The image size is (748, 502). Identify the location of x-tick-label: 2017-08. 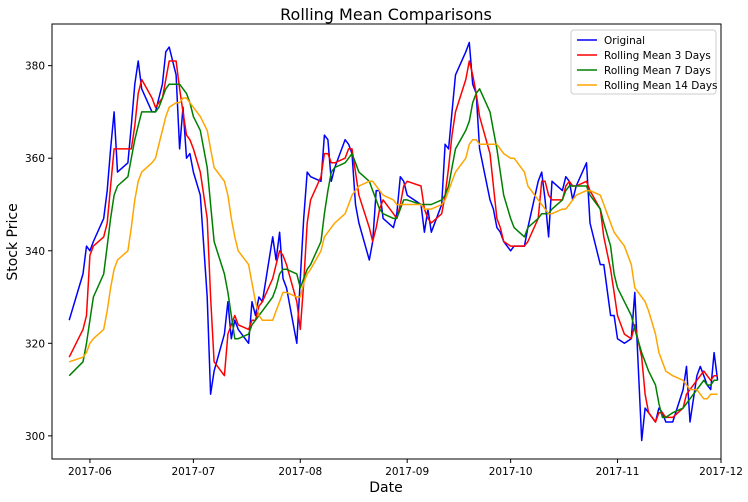
(300, 472).